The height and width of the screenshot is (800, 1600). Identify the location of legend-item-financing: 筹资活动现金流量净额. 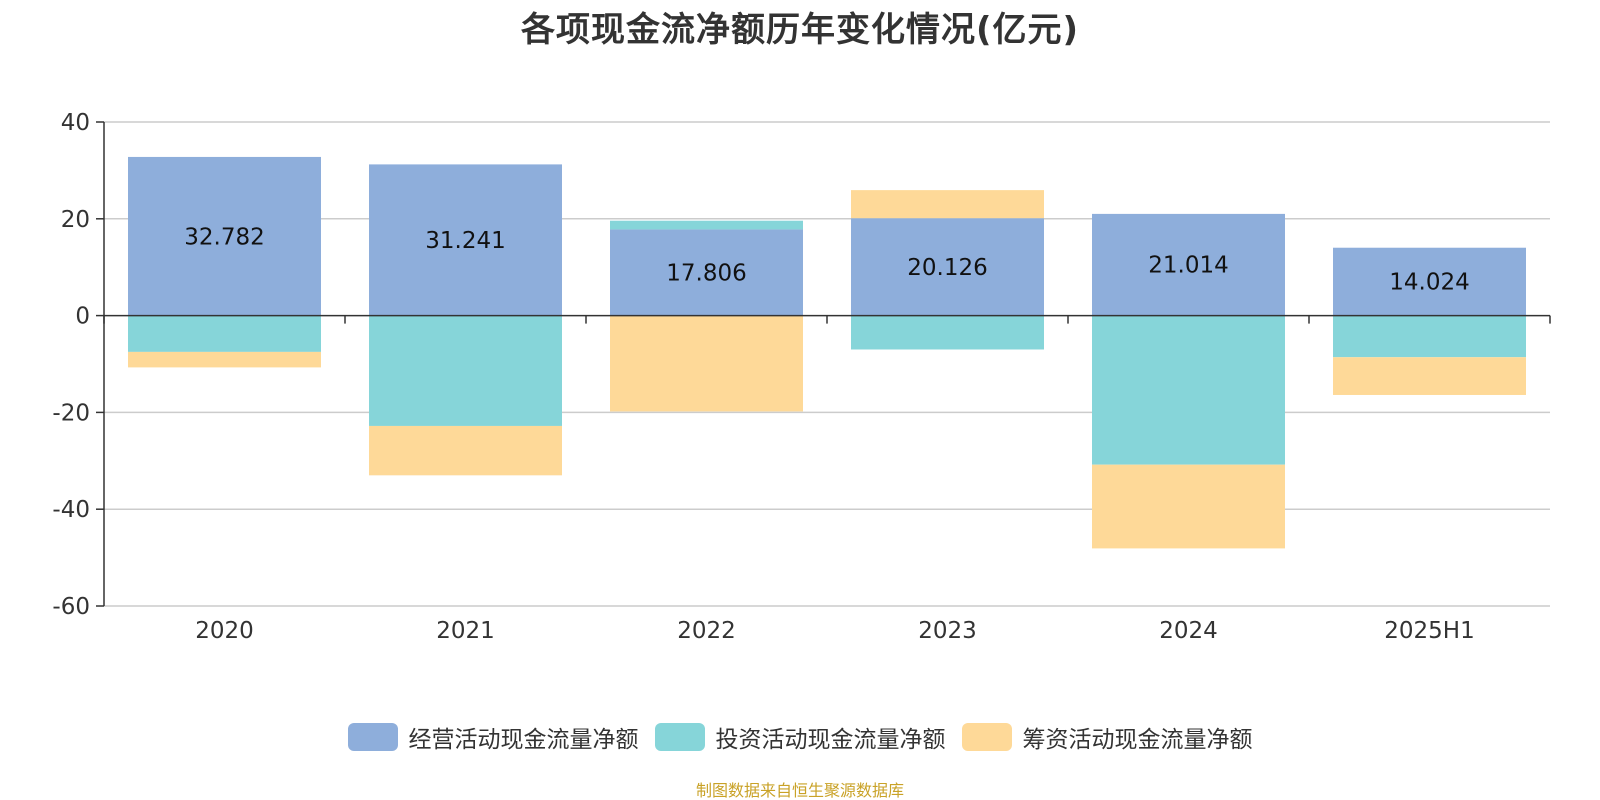
(1107, 737).